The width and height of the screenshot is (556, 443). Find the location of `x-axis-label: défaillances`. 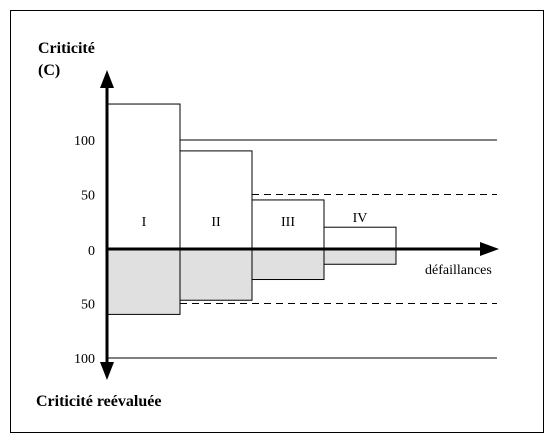

x-axis-label: défaillances is located at coordinates (458, 270).